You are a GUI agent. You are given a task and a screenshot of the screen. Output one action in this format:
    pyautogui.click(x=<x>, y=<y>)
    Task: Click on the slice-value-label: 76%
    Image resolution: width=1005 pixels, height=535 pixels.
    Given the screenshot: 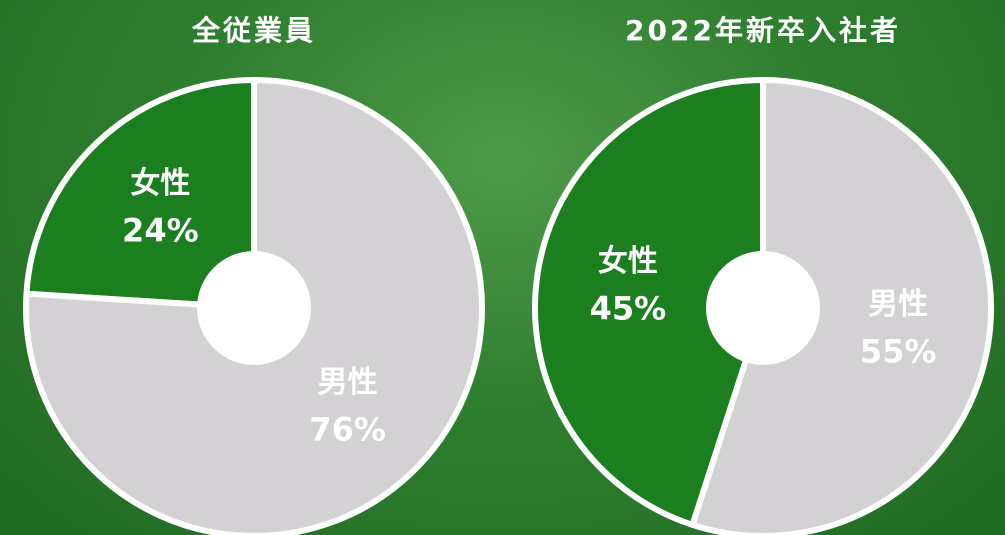 What is the action you would take?
    pyautogui.click(x=347, y=430)
    